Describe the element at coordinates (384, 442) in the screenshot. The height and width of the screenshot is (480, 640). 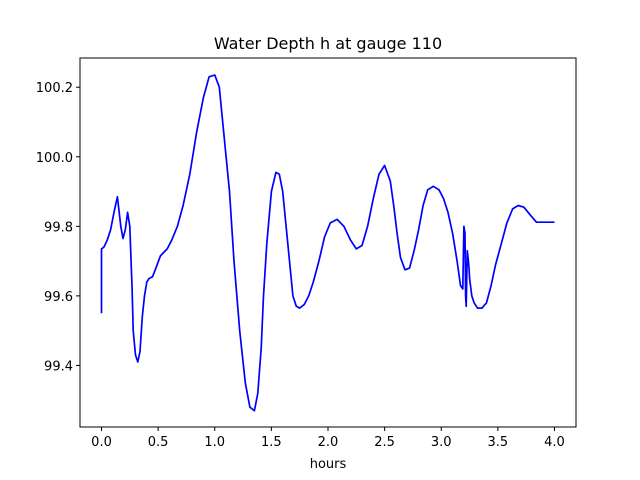
I see `x-tick-label: 2.5` at that location.